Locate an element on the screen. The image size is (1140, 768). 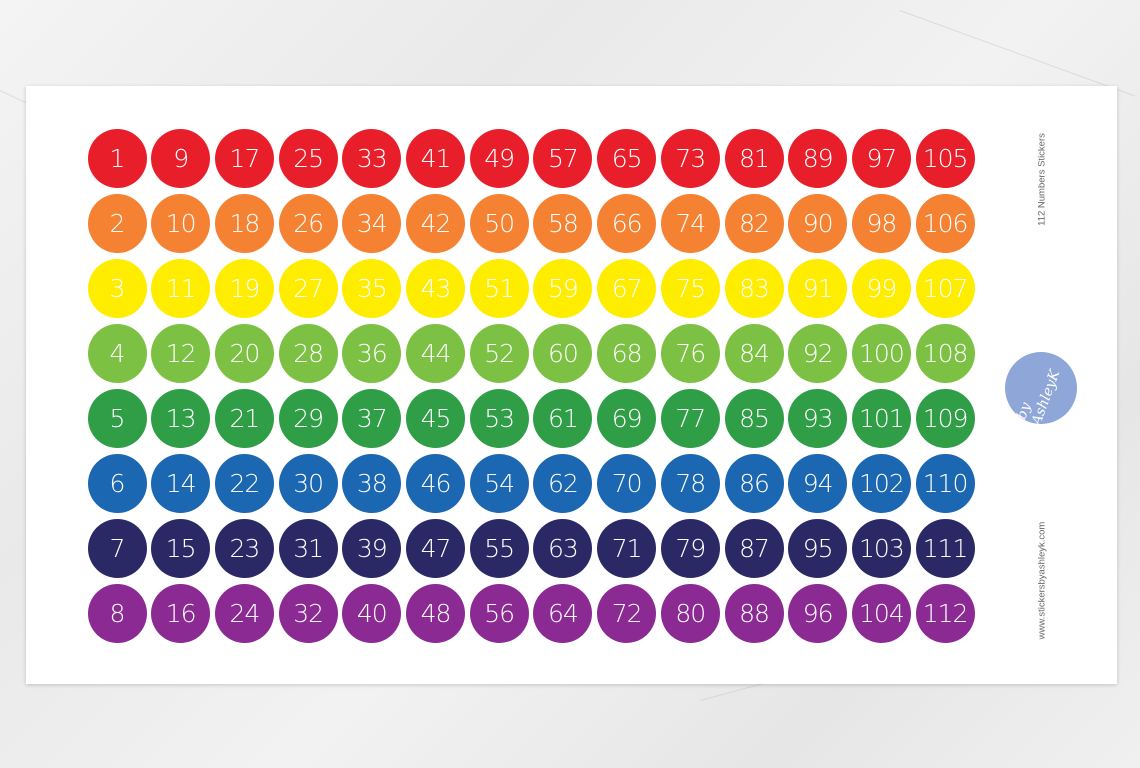
number-sticker: 51 is located at coordinates (499, 288).